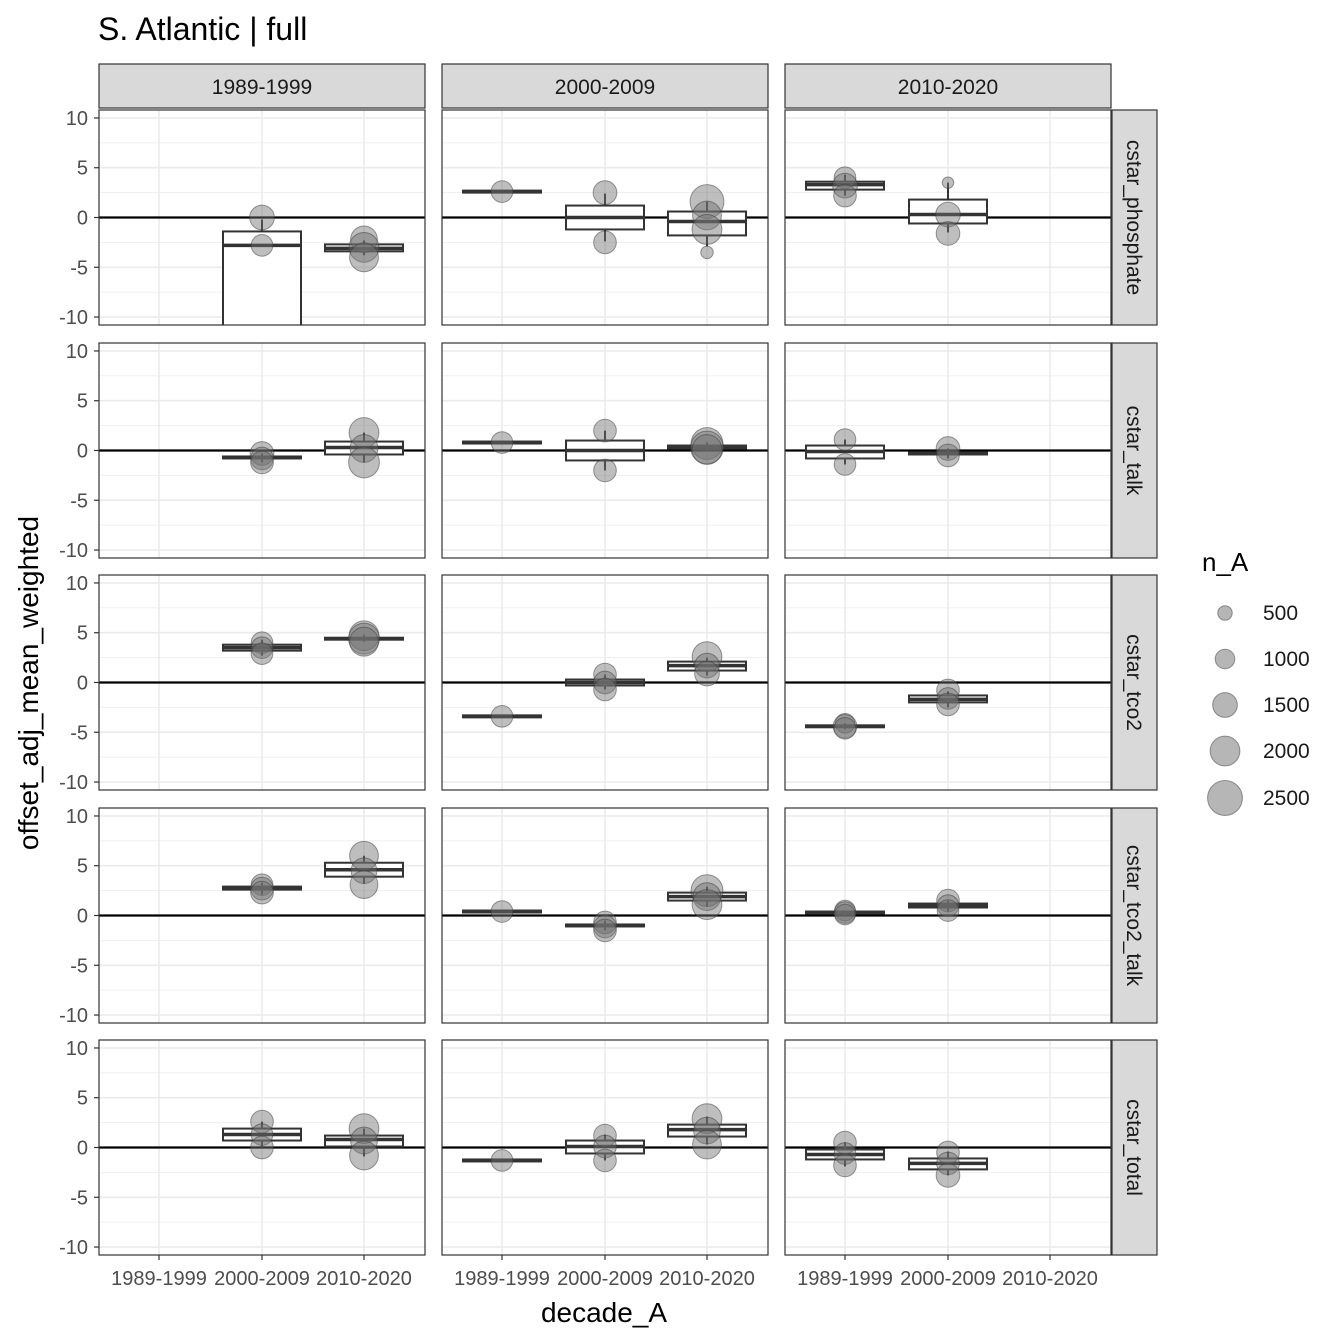  What do you see at coordinates (604, 1312) in the screenshot?
I see `x-axis-title: decade_A` at bounding box center [604, 1312].